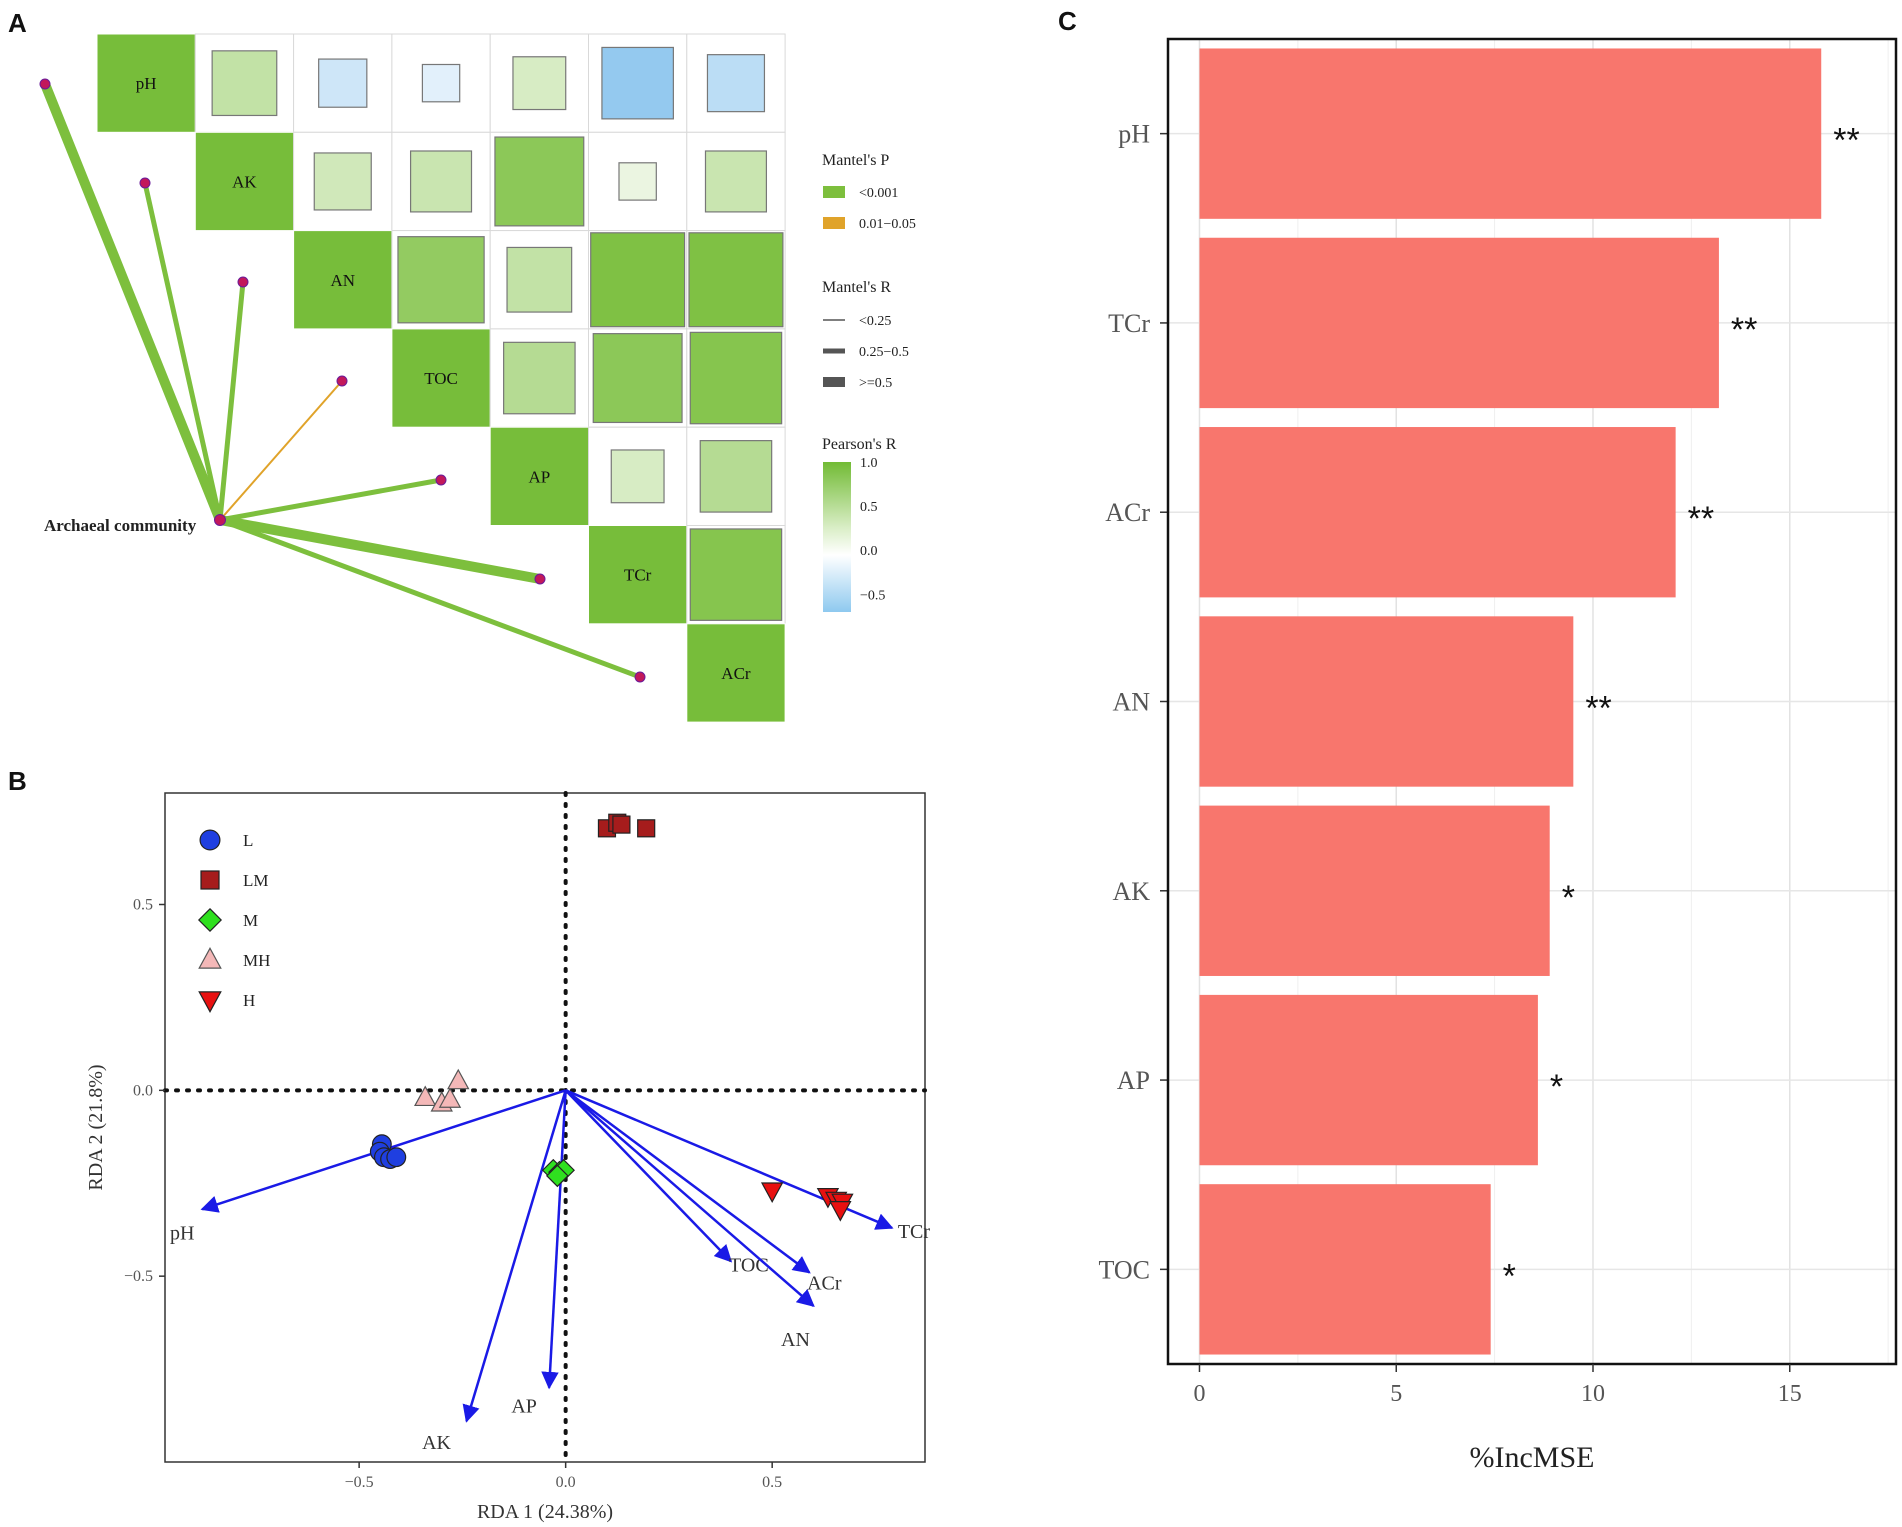 Image resolution: width=1902 pixels, height=1527 pixels. I want to click on y-tick-label-2: 0.5, so click(143, 905).